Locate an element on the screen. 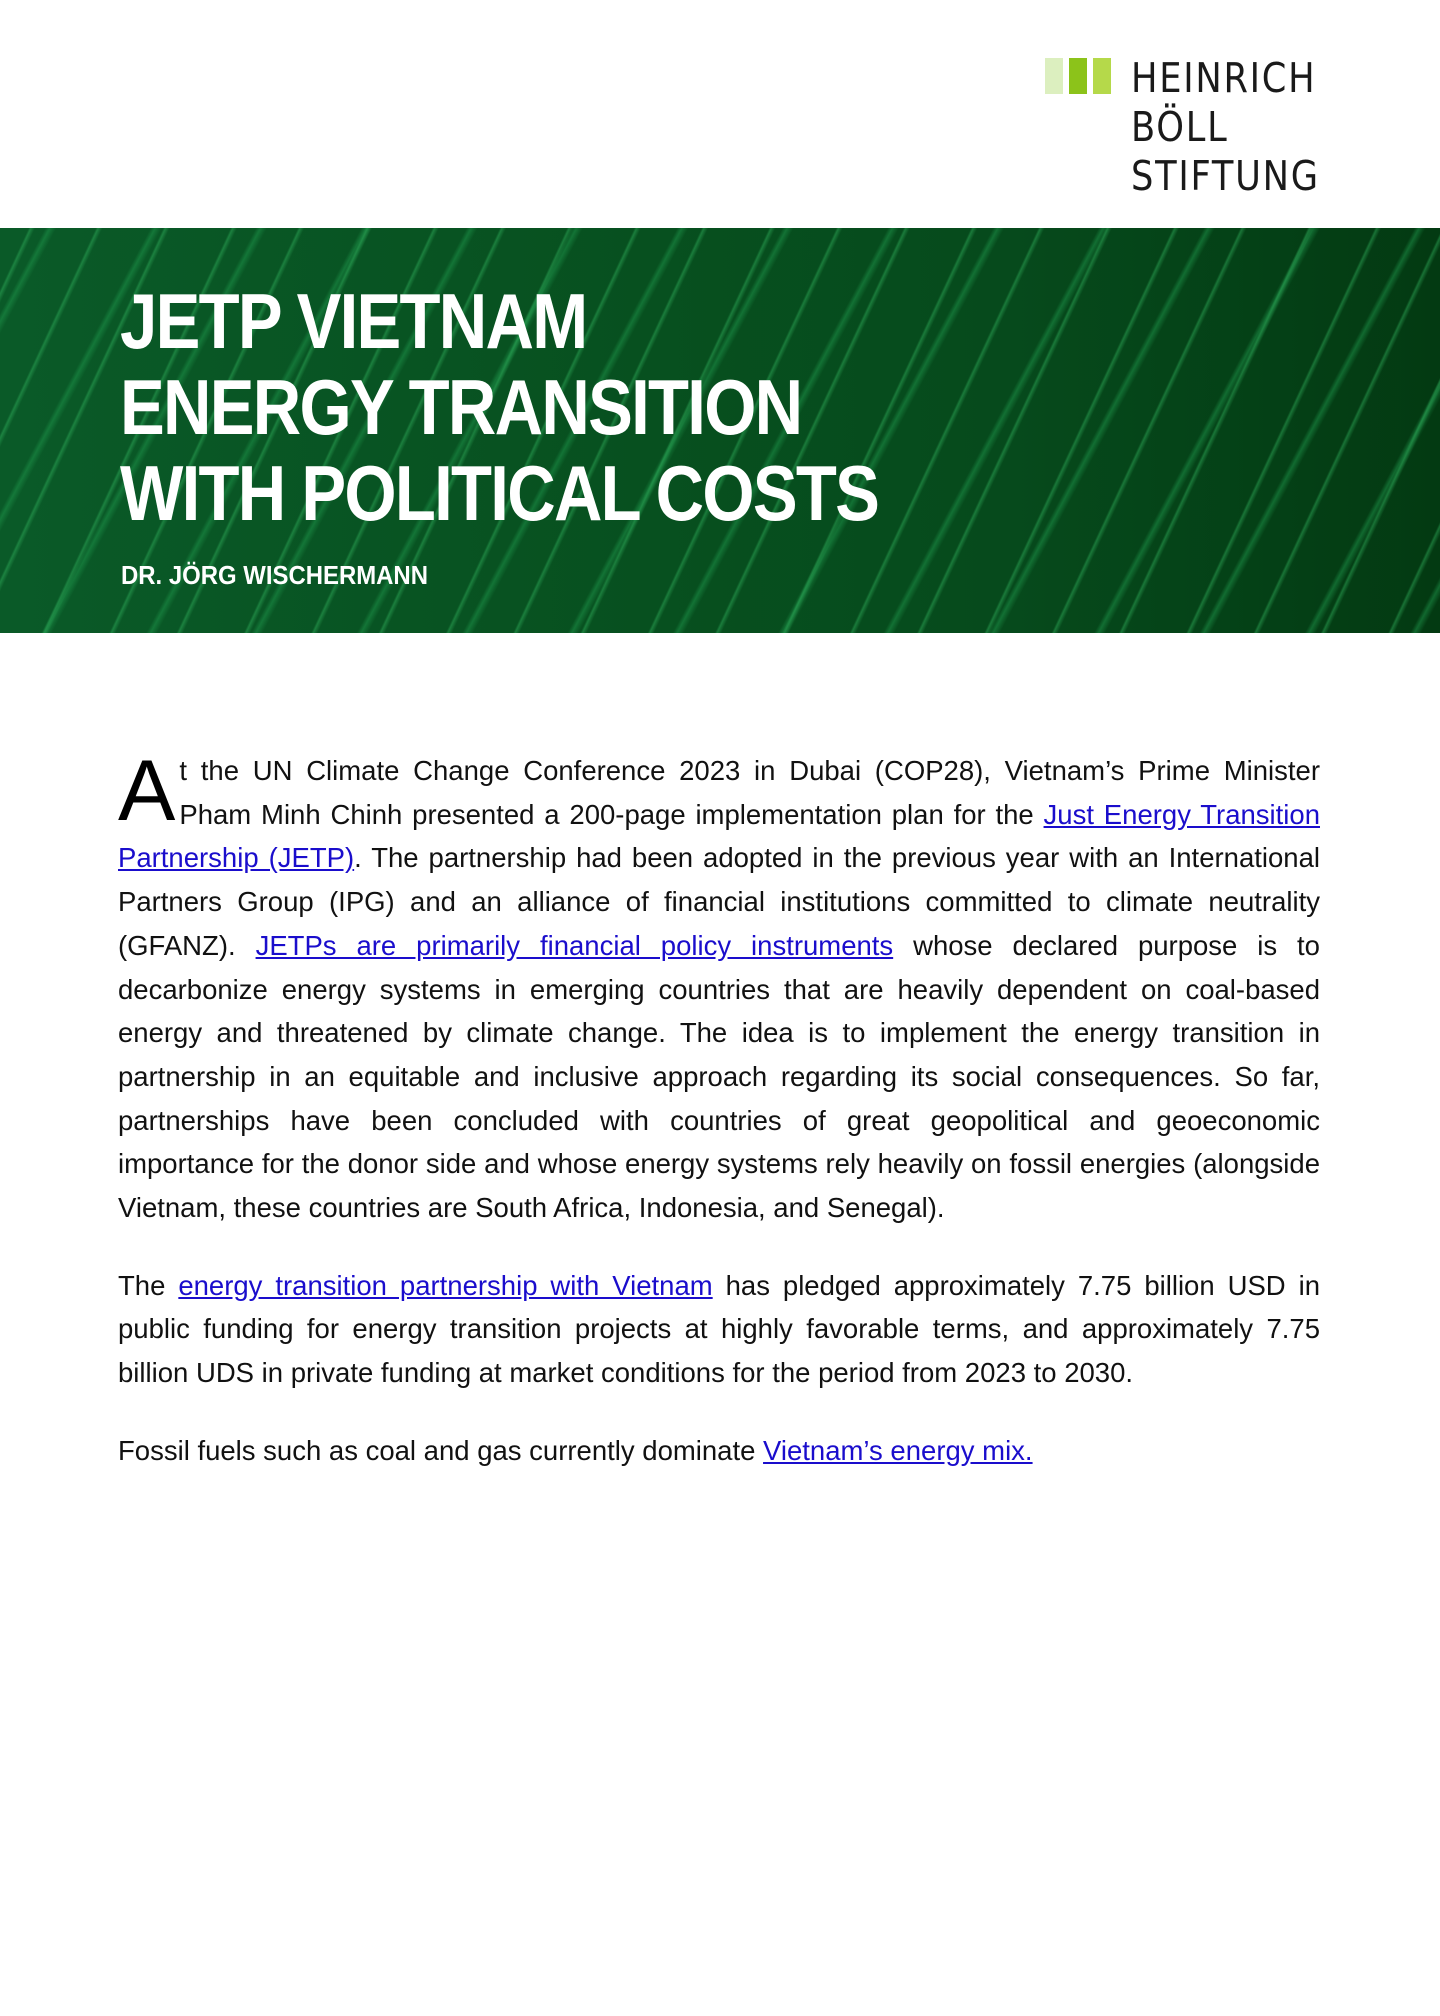  title-line: JETP VIETNAM is located at coordinates (354, 321).